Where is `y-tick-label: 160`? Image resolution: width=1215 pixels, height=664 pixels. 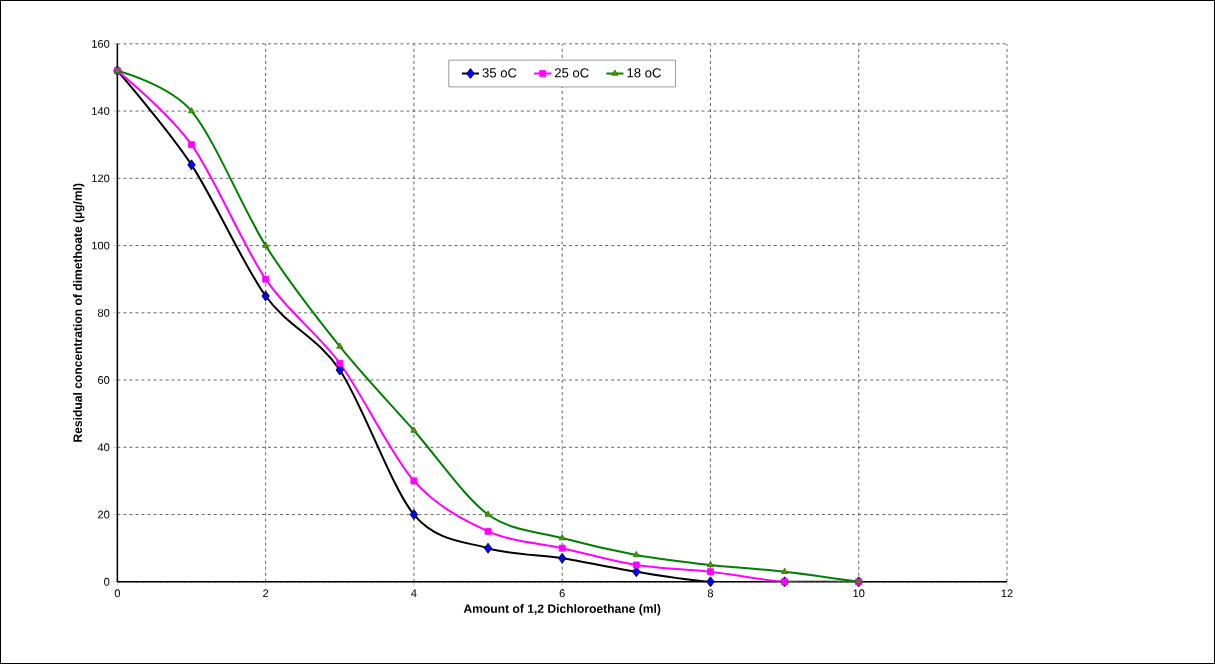
y-tick-label: 160 is located at coordinates (101, 43).